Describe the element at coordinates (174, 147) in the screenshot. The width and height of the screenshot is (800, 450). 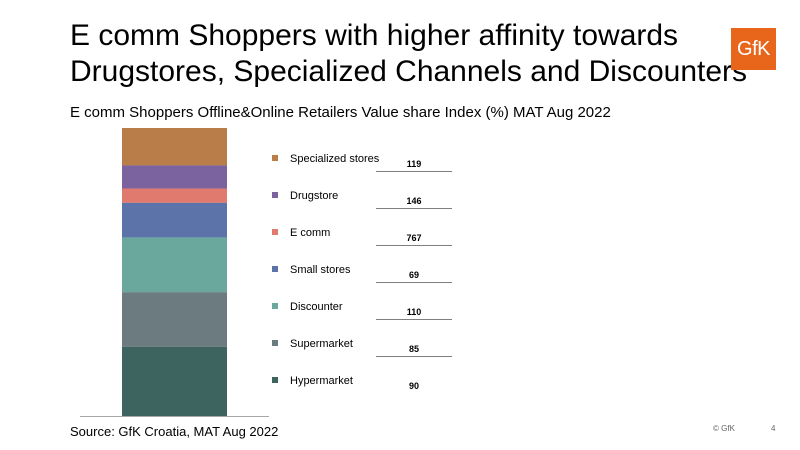
I see `bar-segment-specialized-stores` at that location.